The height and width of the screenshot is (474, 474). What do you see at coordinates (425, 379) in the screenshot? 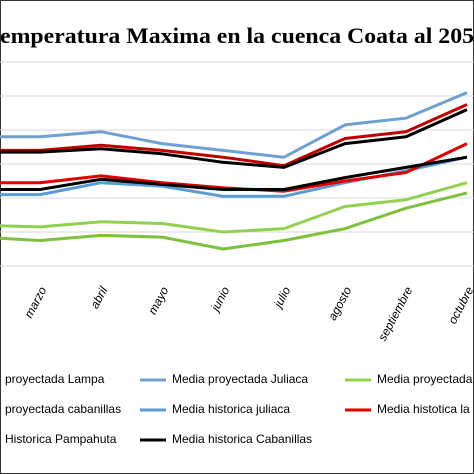
I see `legend-label: Media proyectada` at bounding box center [425, 379].